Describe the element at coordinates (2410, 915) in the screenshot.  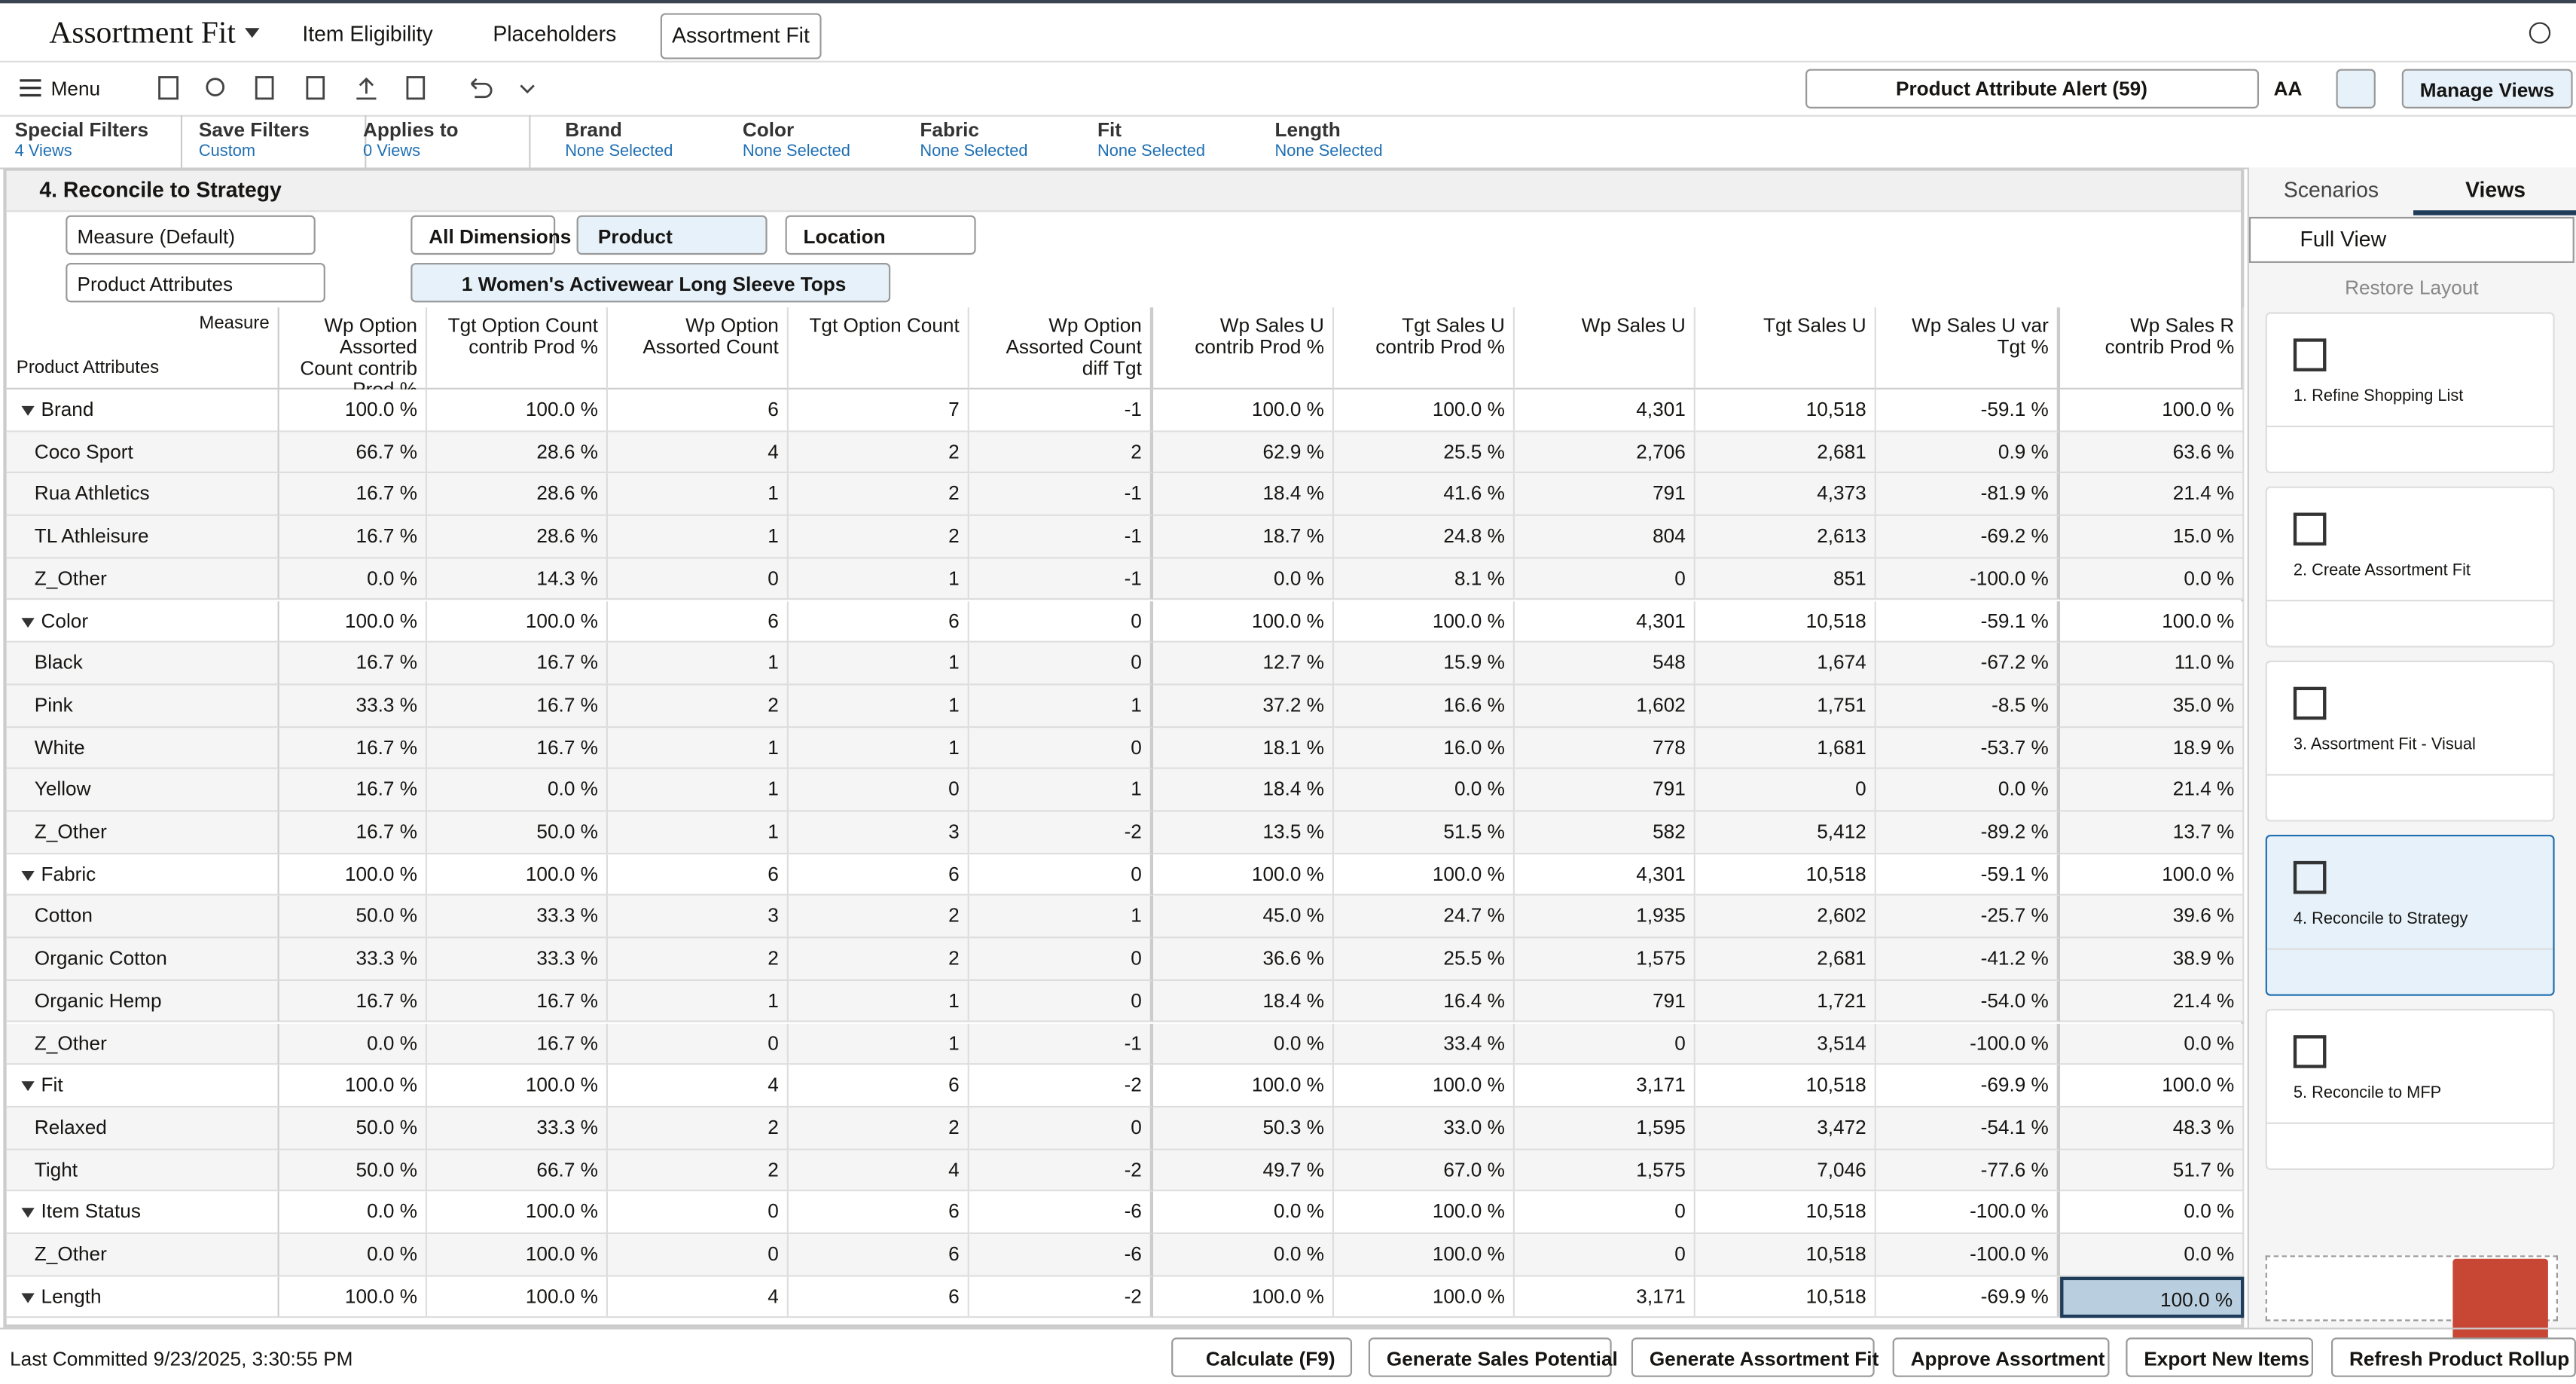
I see `view-card: 4. Reconcile to Strategy` at that location.